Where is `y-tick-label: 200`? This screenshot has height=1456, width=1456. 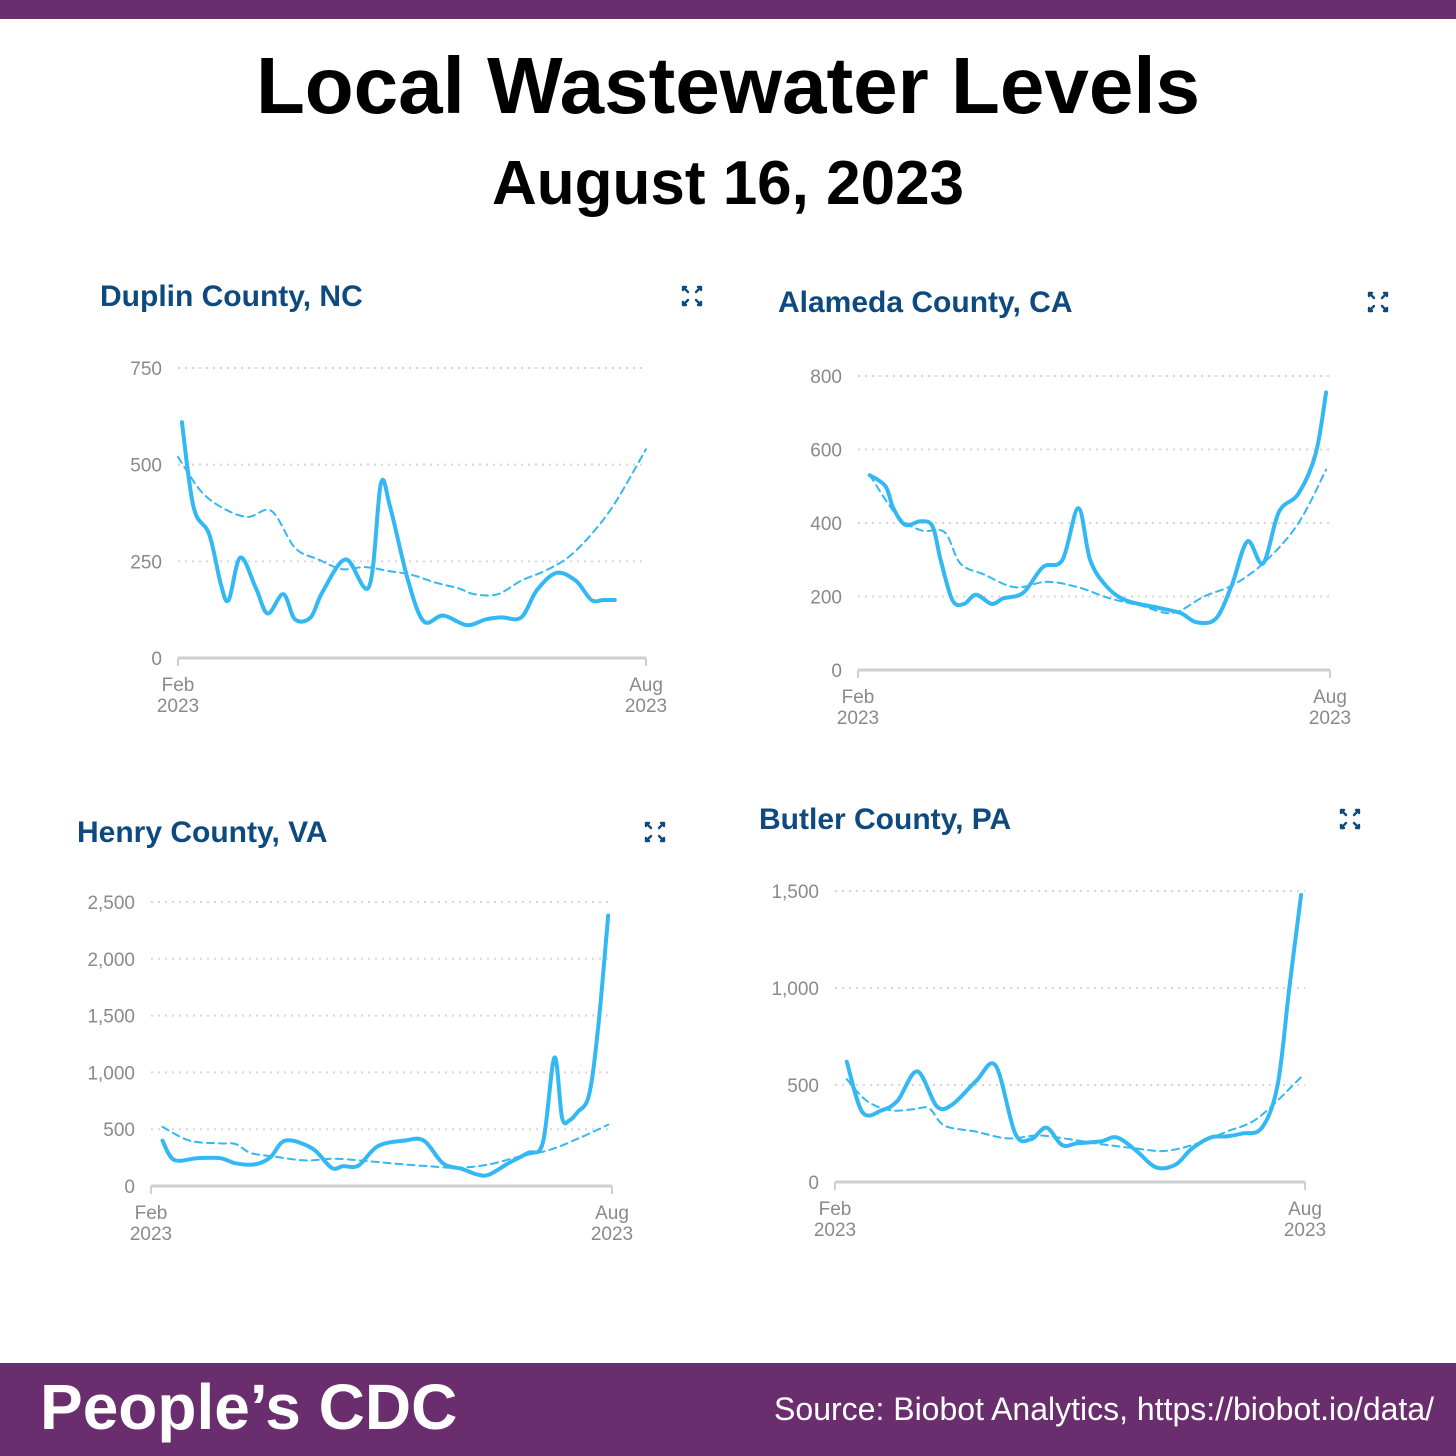 y-tick-label: 200 is located at coordinates (826, 598).